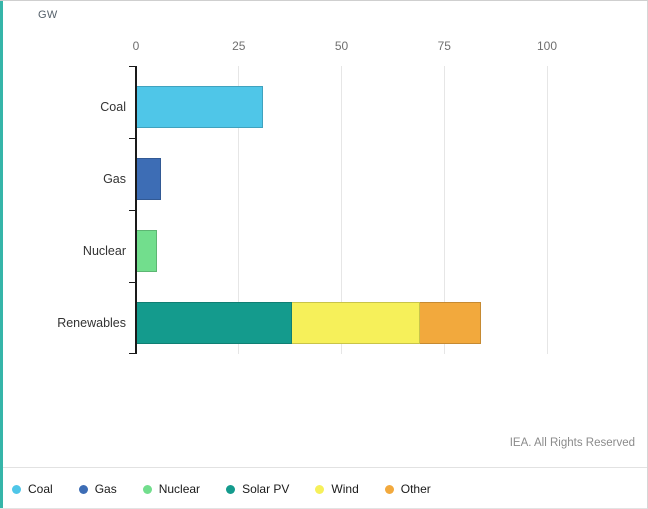 The image size is (648, 509). Describe the element at coordinates (48, 15) in the screenshot. I see `axis-unit-label: GW` at that location.